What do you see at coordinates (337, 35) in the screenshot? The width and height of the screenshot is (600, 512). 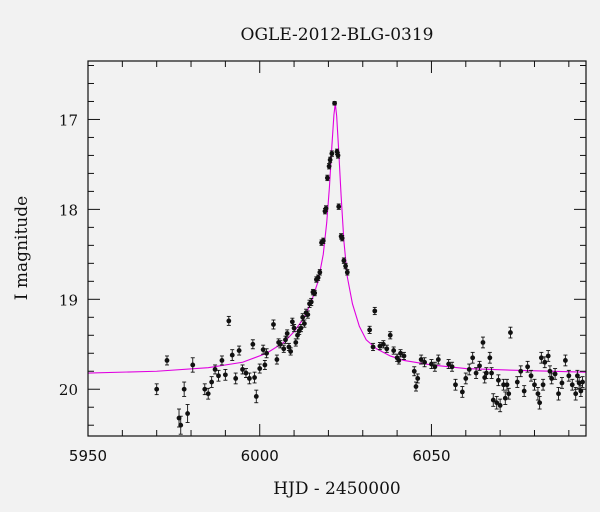 I see `chart-title: OGLE-2012-BLG-0319` at bounding box center [337, 35].